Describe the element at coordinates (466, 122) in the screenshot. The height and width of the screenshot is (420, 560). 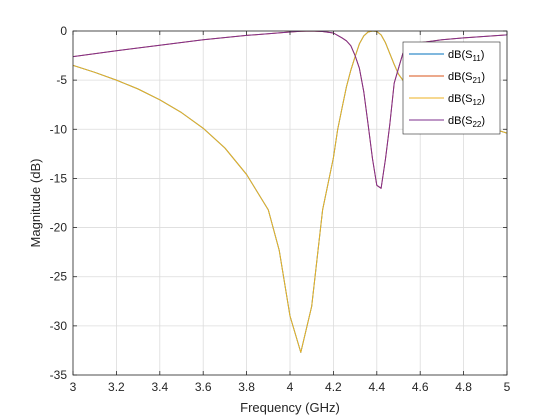
I see `legend-label-22: dB(S22)` at that location.